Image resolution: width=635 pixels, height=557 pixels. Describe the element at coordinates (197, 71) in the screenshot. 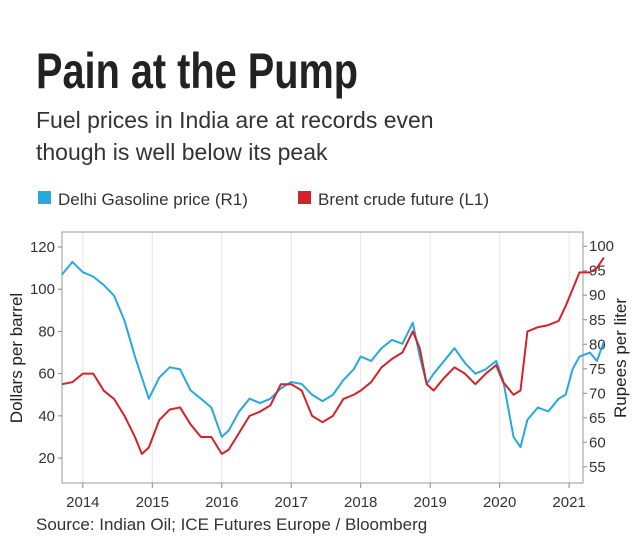

I see `chart-title: Pain at the Pump` at that location.